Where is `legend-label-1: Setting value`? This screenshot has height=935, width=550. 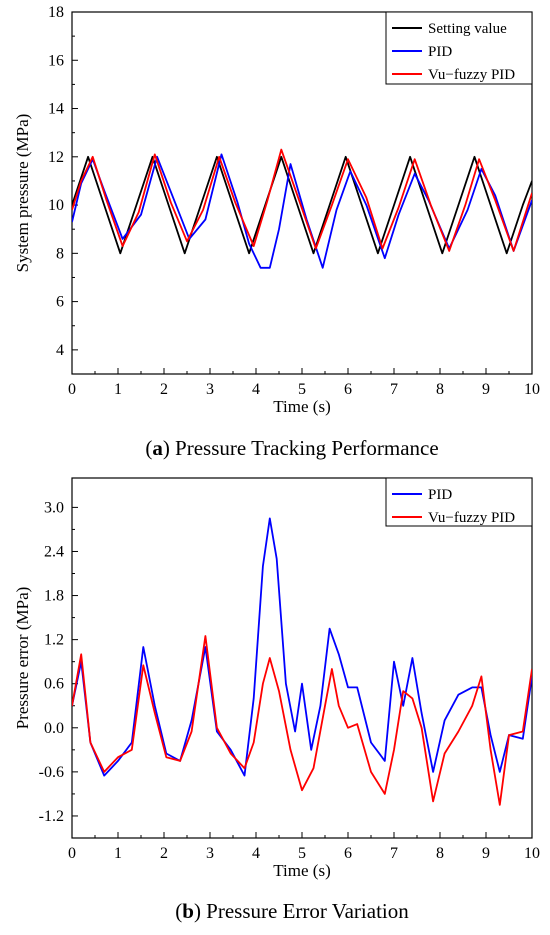
legend-label-1: Setting value is located at coordinates (467, 29).